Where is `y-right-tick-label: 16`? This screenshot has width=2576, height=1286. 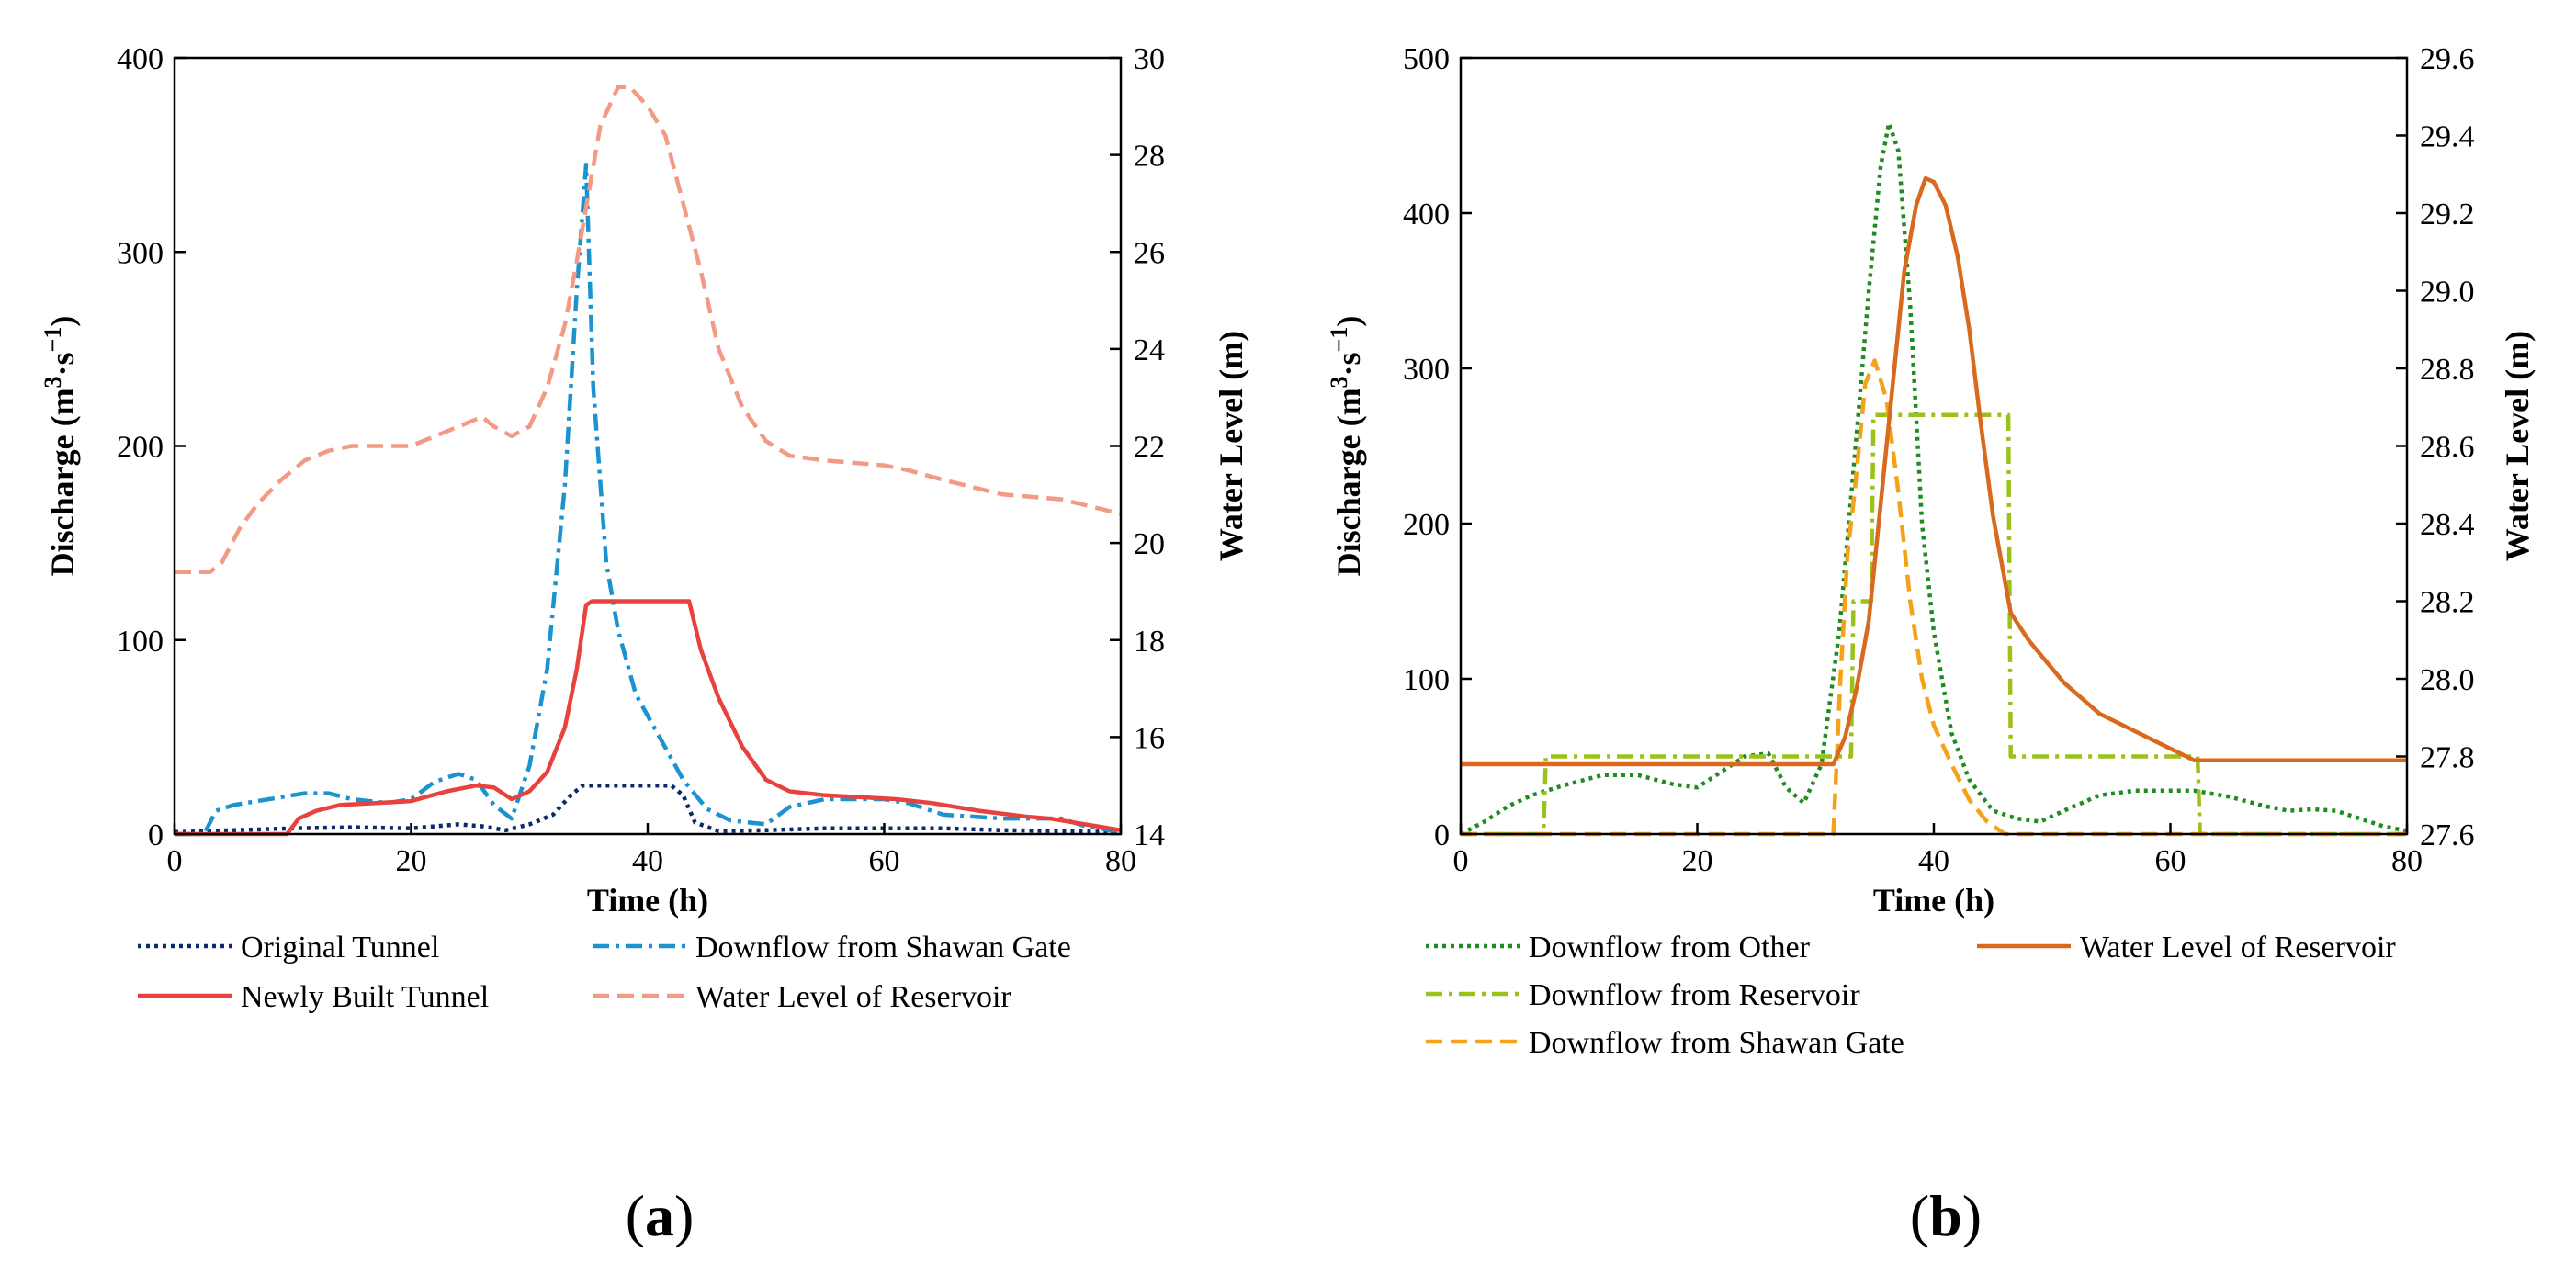 y-right-tick-label: 16 is located at coordinates (1149, 738).